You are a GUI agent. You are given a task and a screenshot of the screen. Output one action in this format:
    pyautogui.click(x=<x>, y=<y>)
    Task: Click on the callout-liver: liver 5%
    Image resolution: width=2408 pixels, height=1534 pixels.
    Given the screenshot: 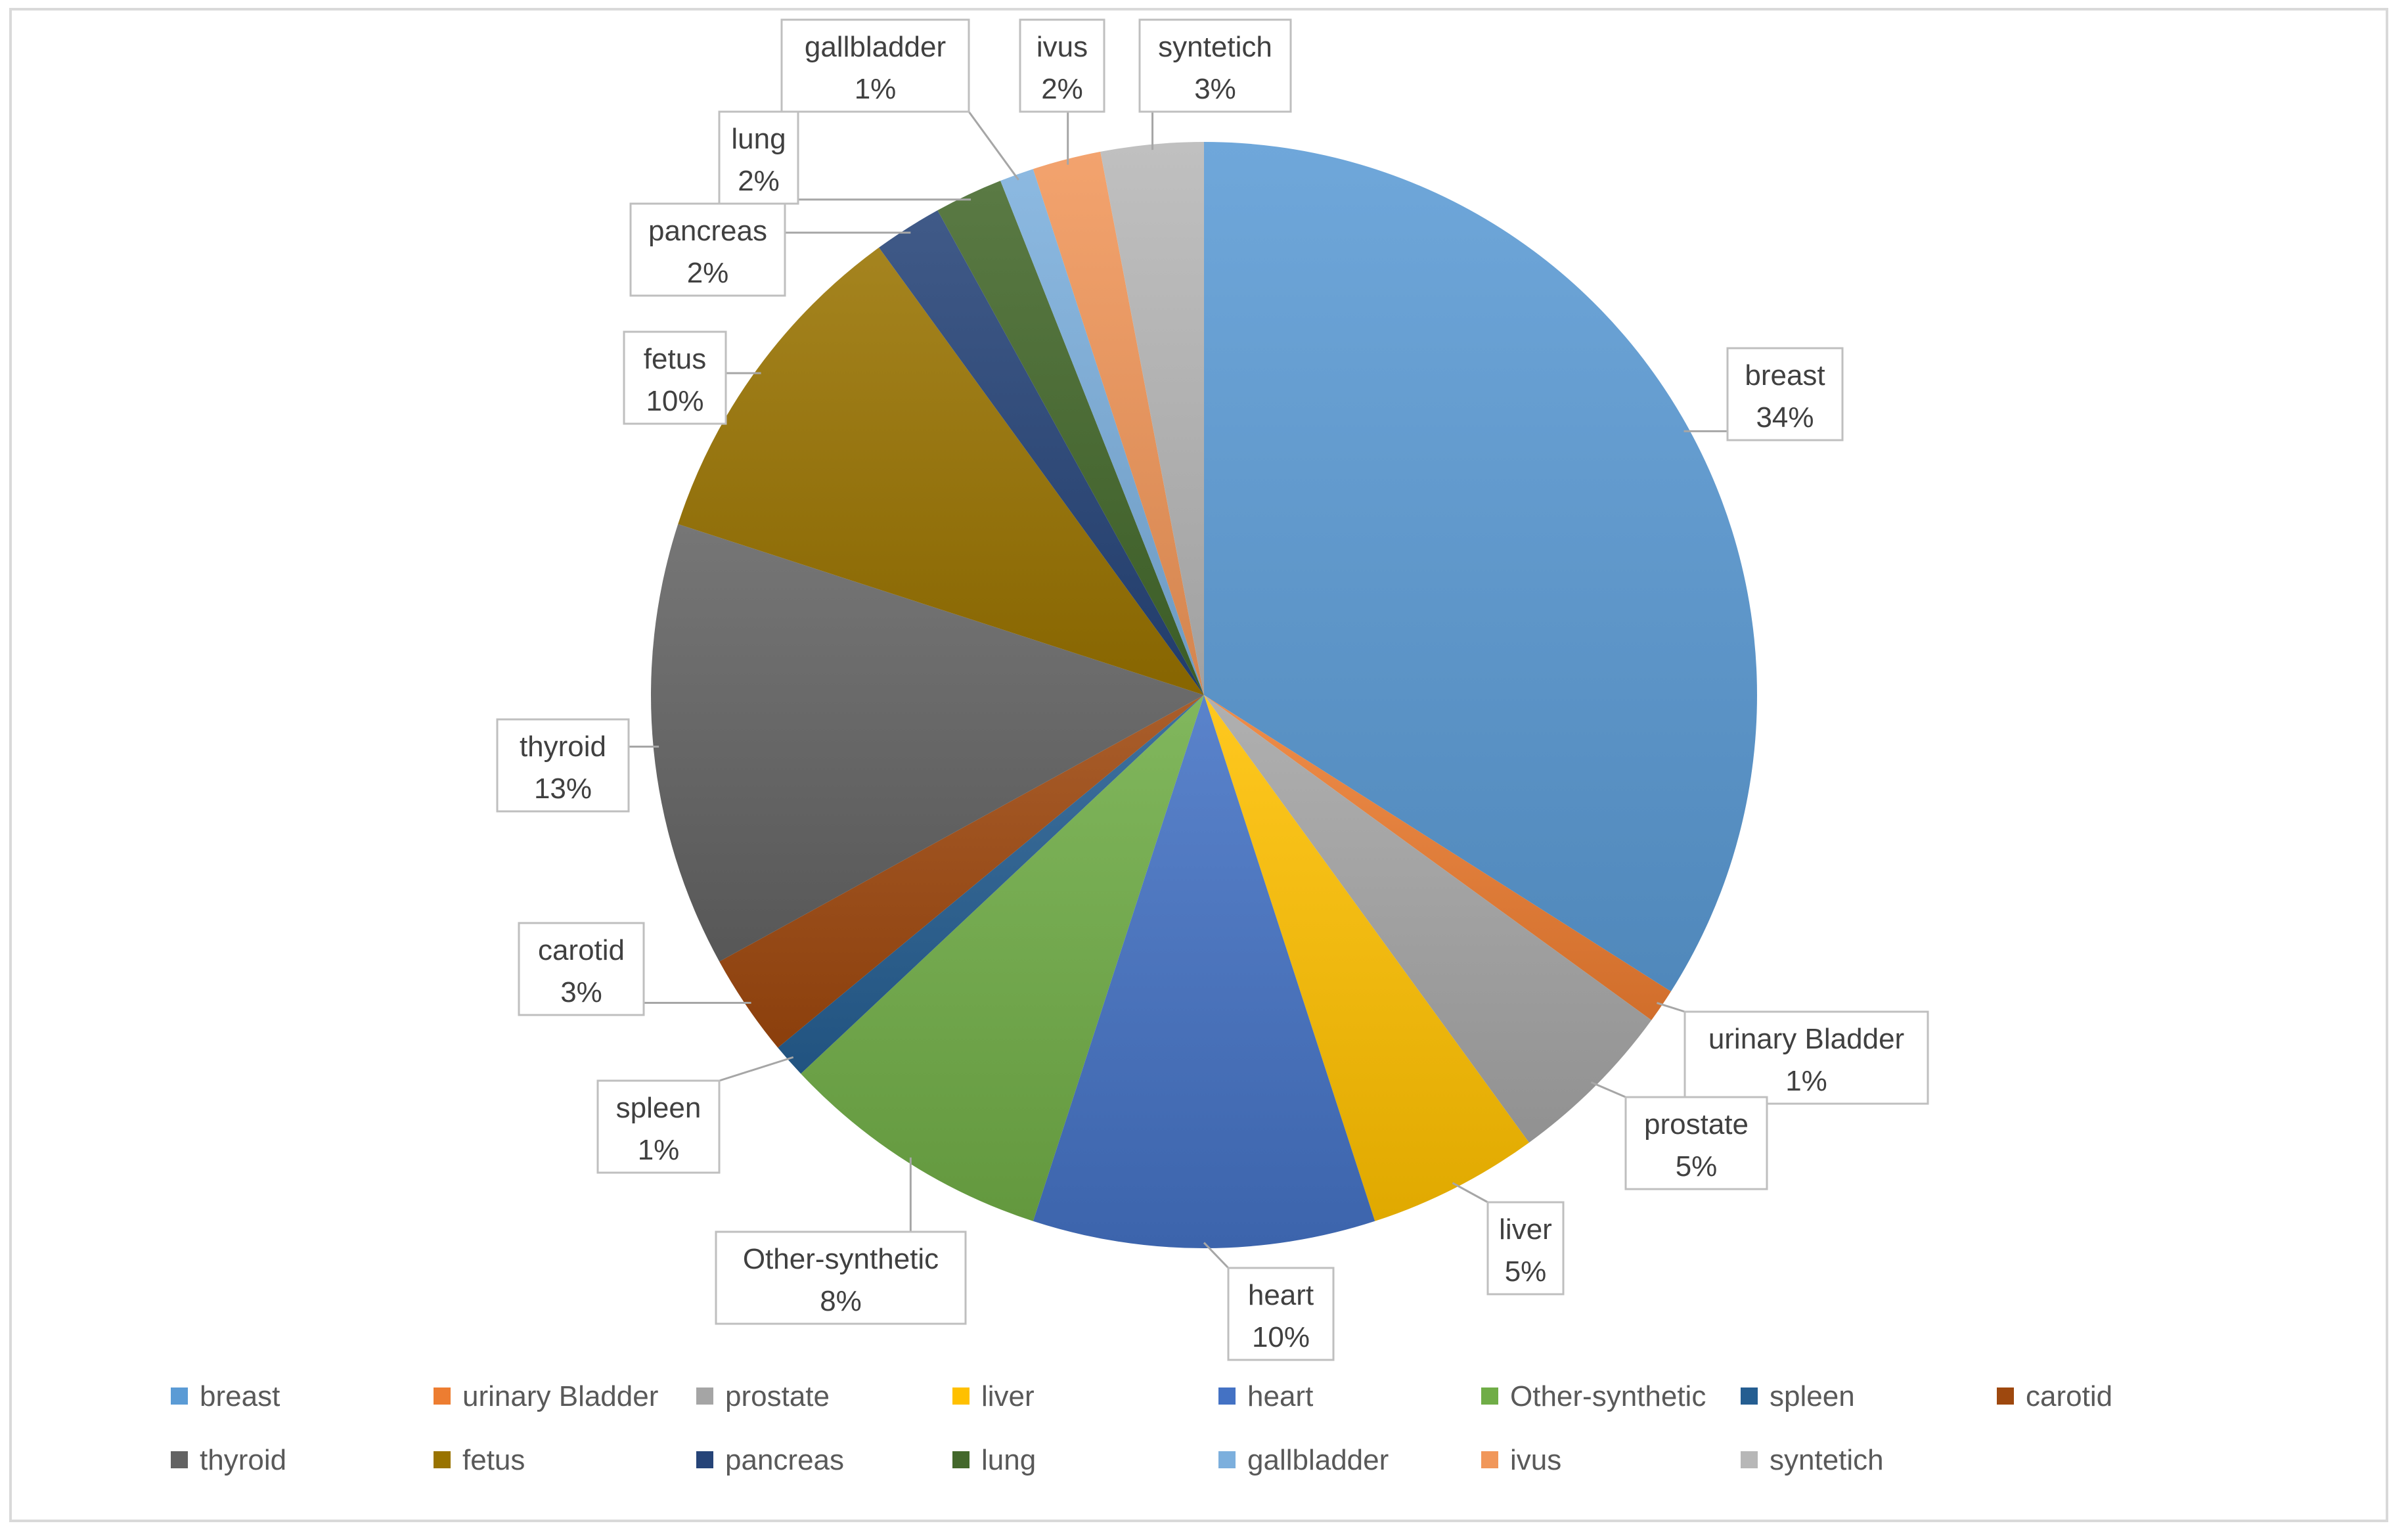 What is the action you would take?
    pyautogui.click(x=1525, y=1248)
    